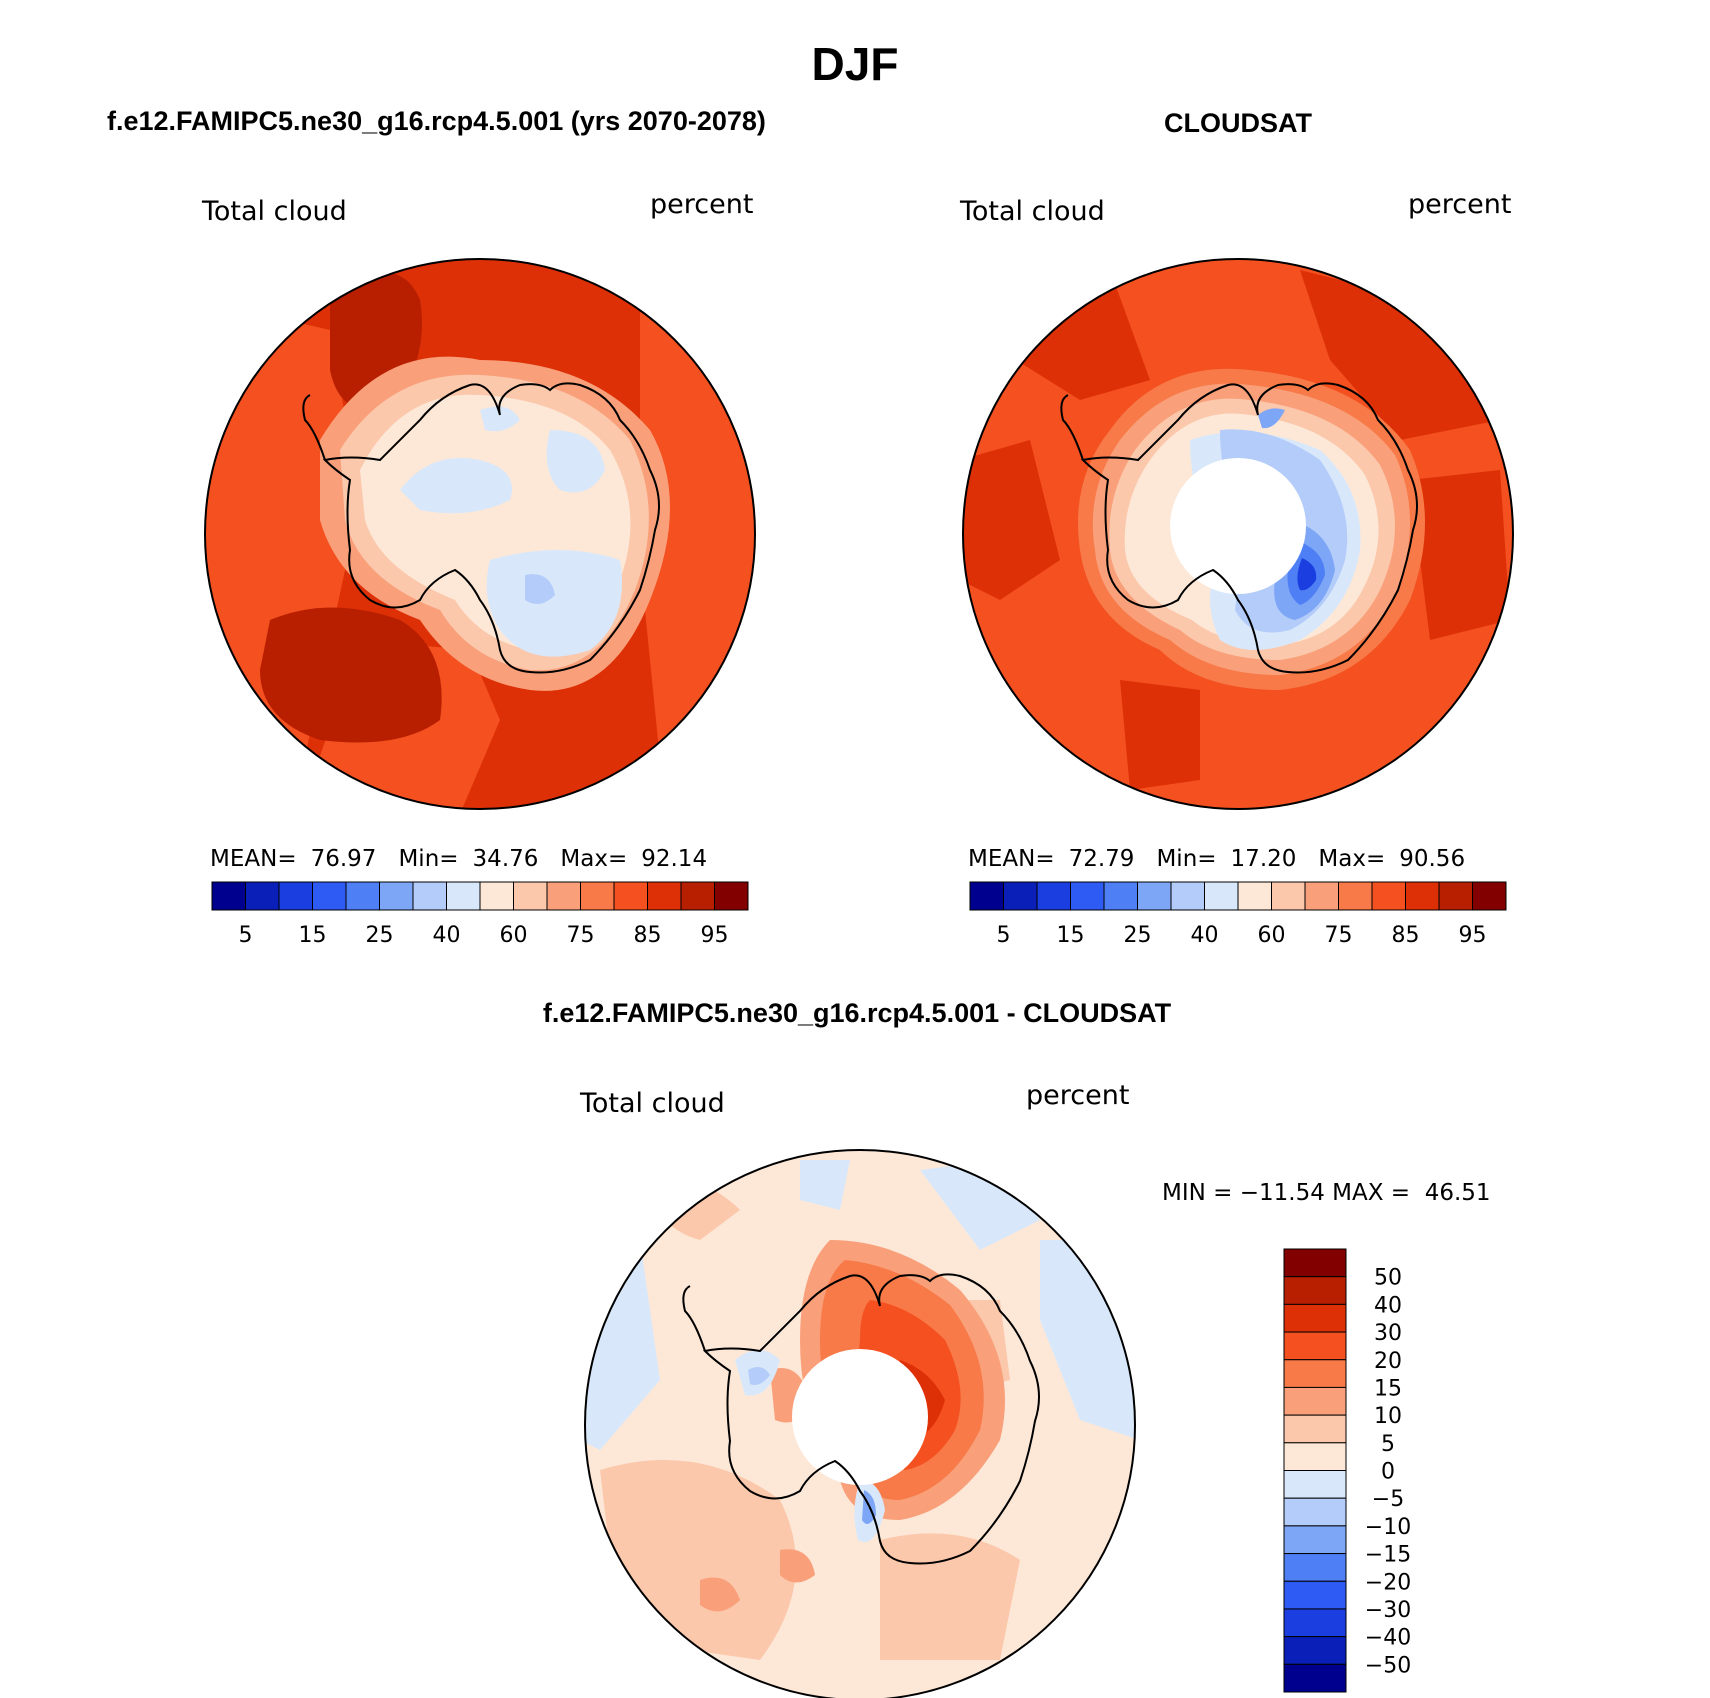 The width and height of the screenshot is (1710, 1698). Describe the element at coordinates (652, 1103) in the screenshot. I see `panel-diff-variable: Total cloud` at that location.